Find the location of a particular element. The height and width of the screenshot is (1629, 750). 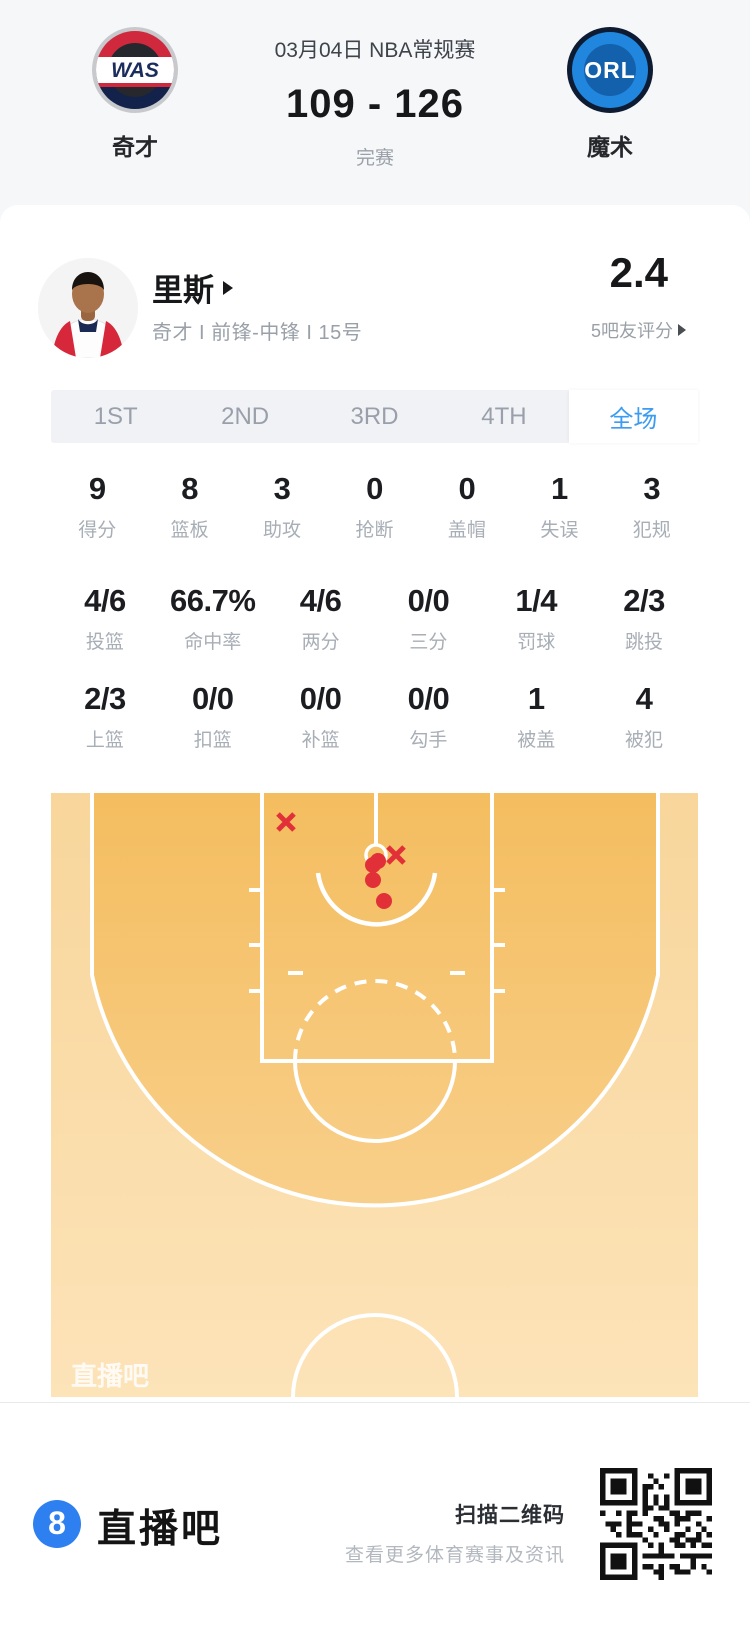

stat-value: 9 is located at coordinates (97, 488).